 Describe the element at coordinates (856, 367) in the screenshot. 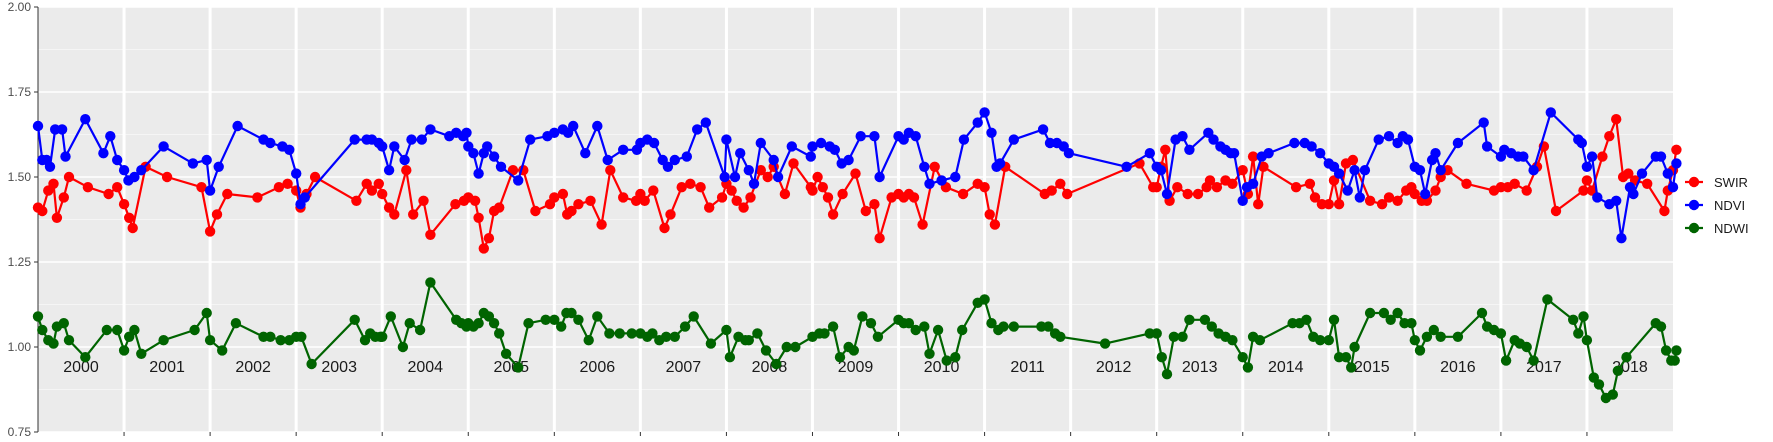

I see `year-label: 2009` at that location.